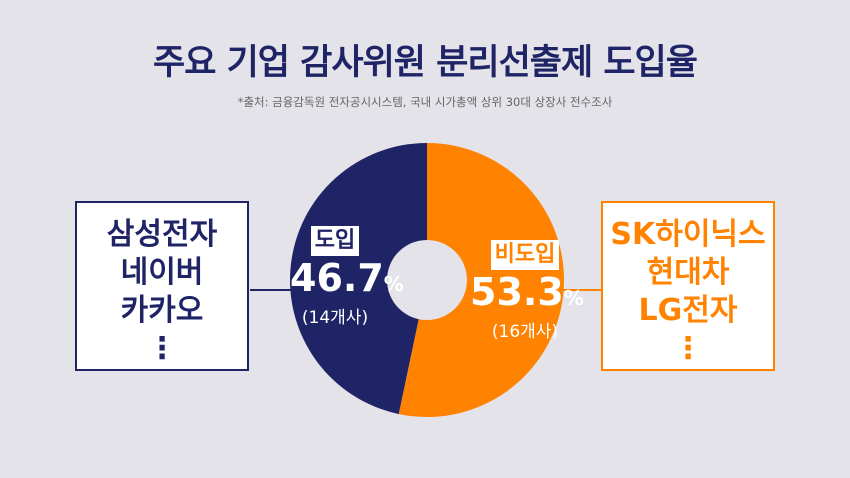 This screenshot has height=478, width=850. What do you see at coordinates (688, 310) in the screenshot?
I see `company: LG전자` at bounding box center [688, 310].